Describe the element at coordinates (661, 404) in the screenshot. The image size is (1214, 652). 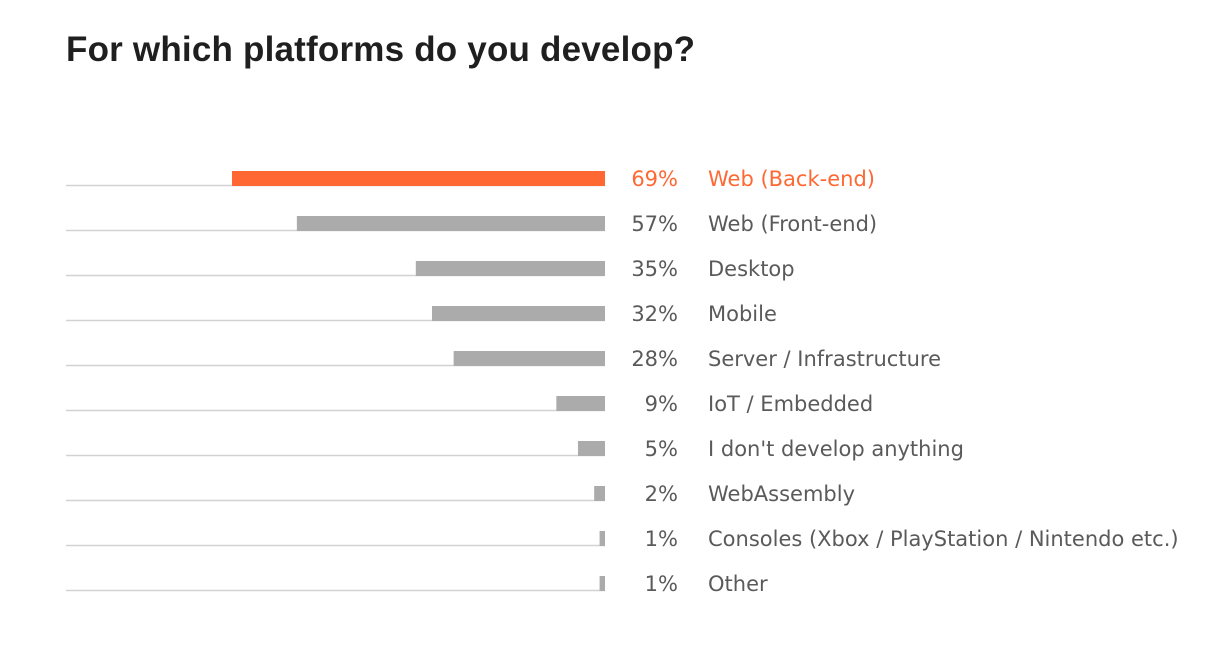
I see `data-label: 9%` at that location.